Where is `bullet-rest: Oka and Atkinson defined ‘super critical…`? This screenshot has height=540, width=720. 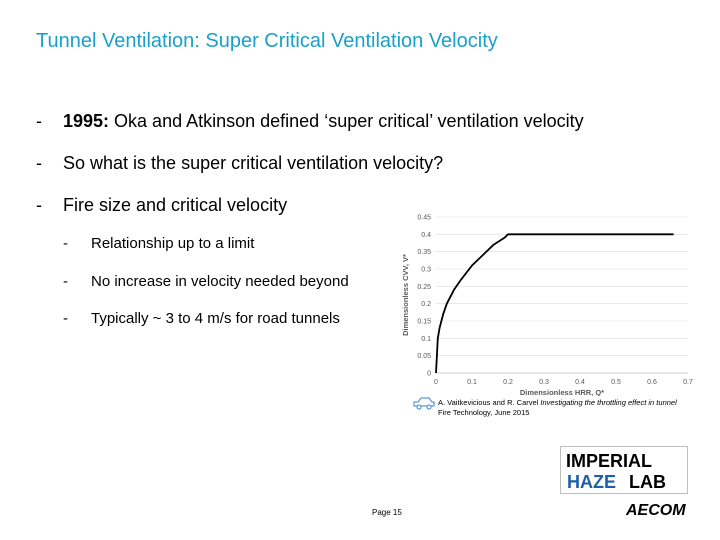
bullet-rest: Oka and Atkinson defined ‘super critical… is located at coordinates (346, 121).